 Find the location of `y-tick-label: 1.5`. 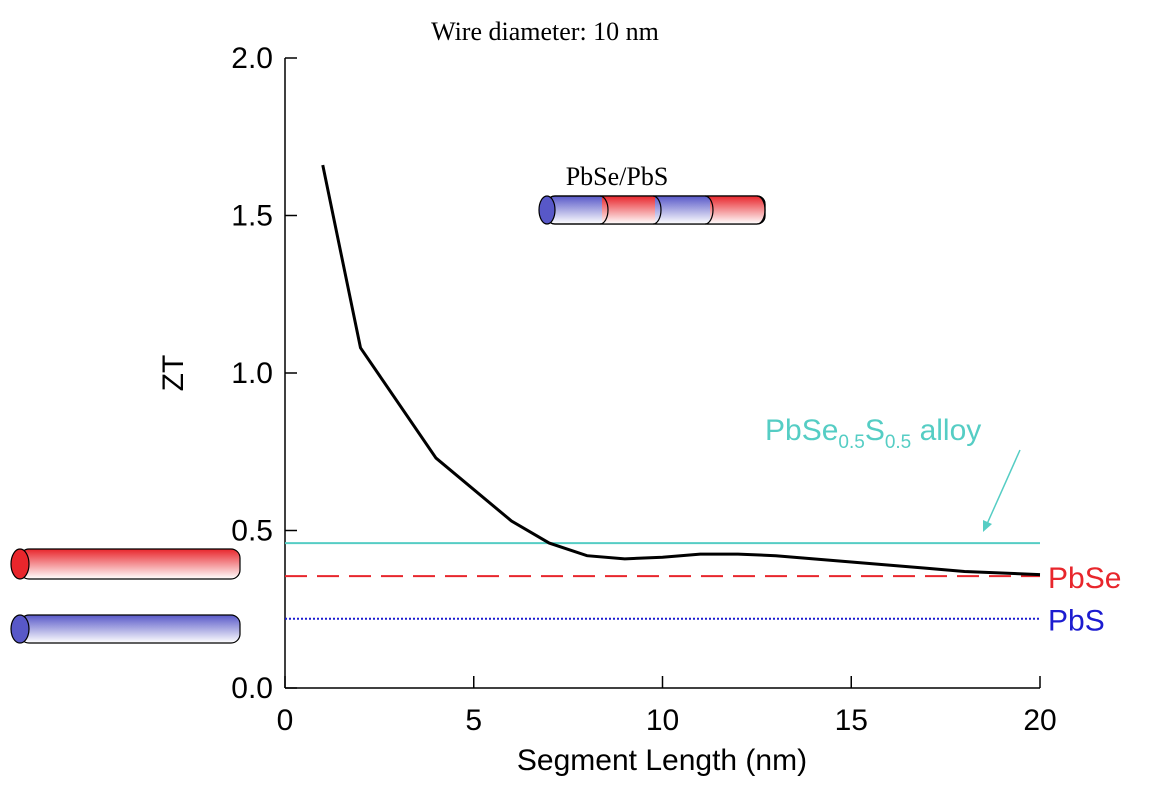

y-tick-label: 1.5 is located at coordinates (252, 216).